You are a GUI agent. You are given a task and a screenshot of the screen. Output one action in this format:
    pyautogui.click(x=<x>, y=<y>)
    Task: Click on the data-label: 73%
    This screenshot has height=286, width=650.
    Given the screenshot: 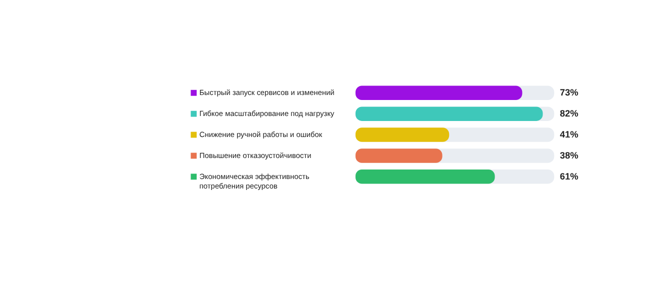 What is the action you would take?
    pyautogui.click(x=569, y=93)
    